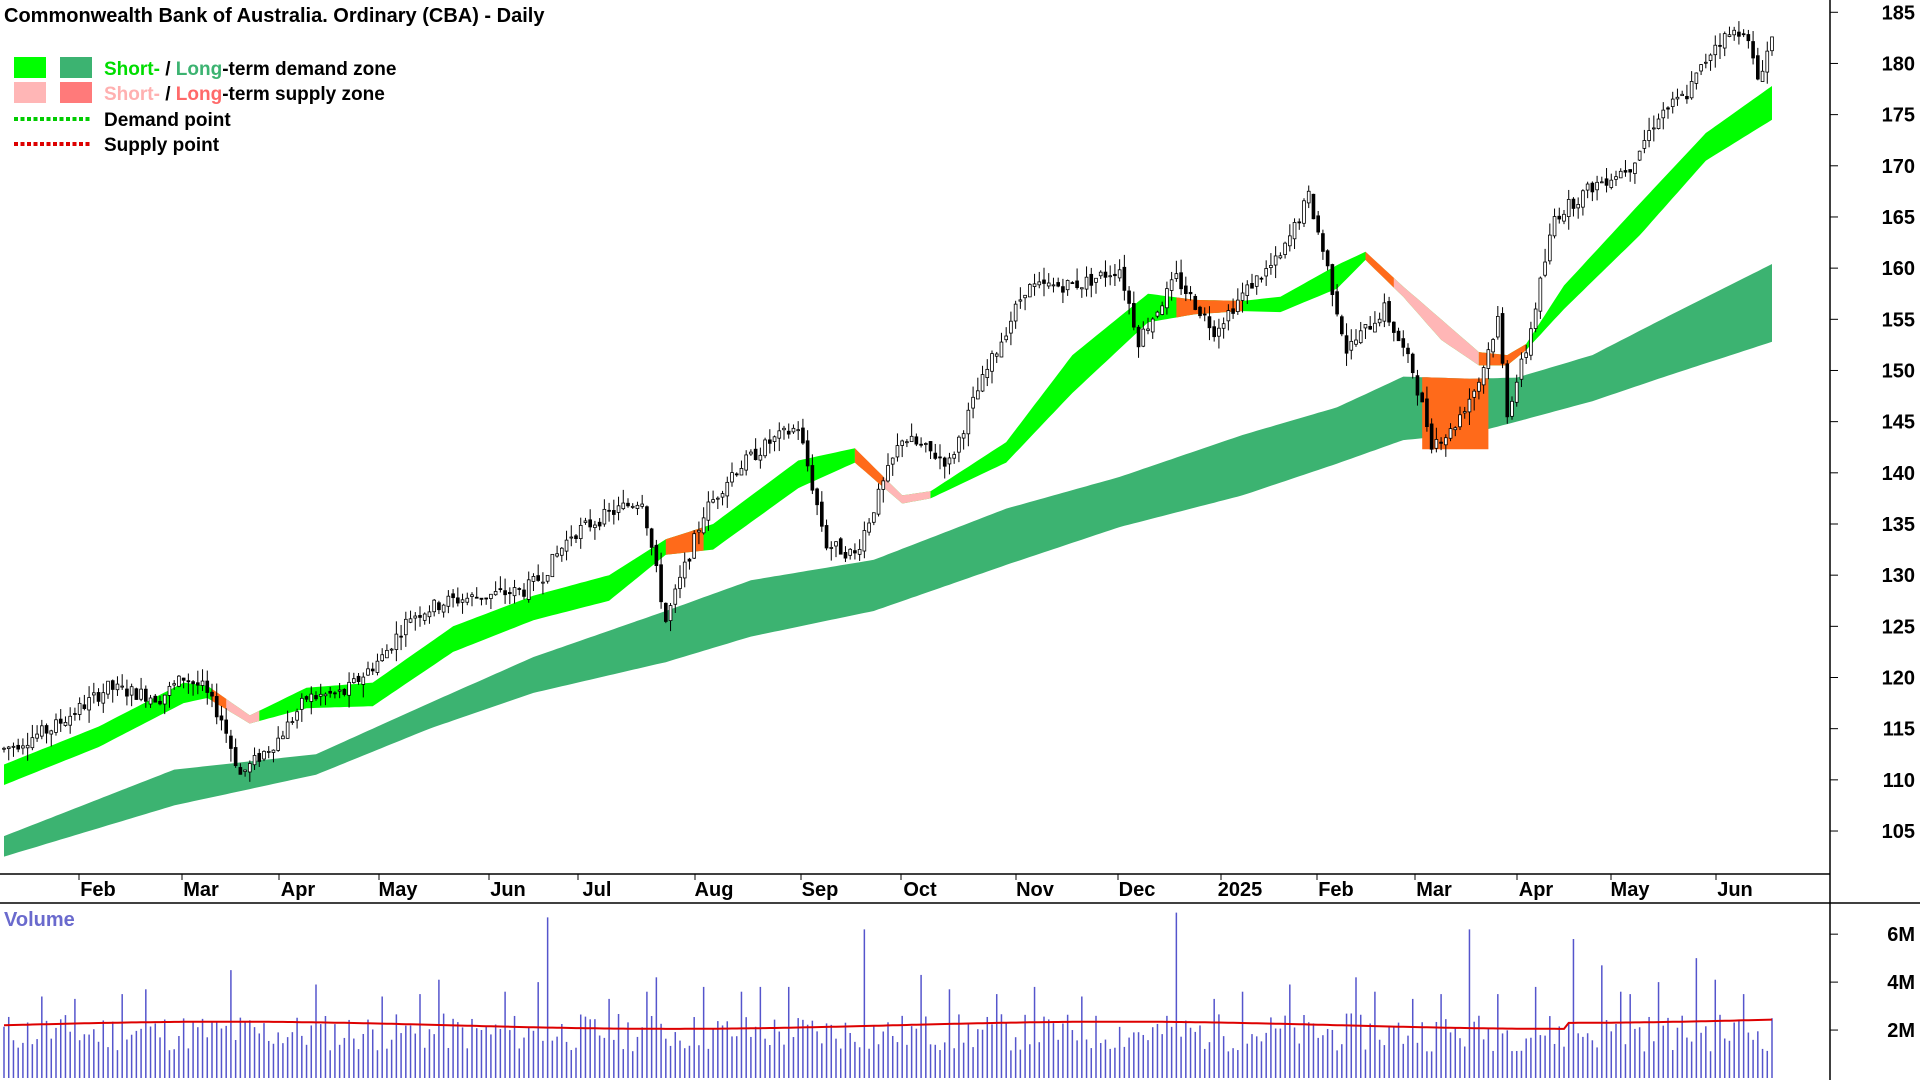 The image size is (1920, 1080). What do you see at coordinates (168, 69) in the screenshot?
I see `legend-demand-sep: /` at bounding box center [168, 69].